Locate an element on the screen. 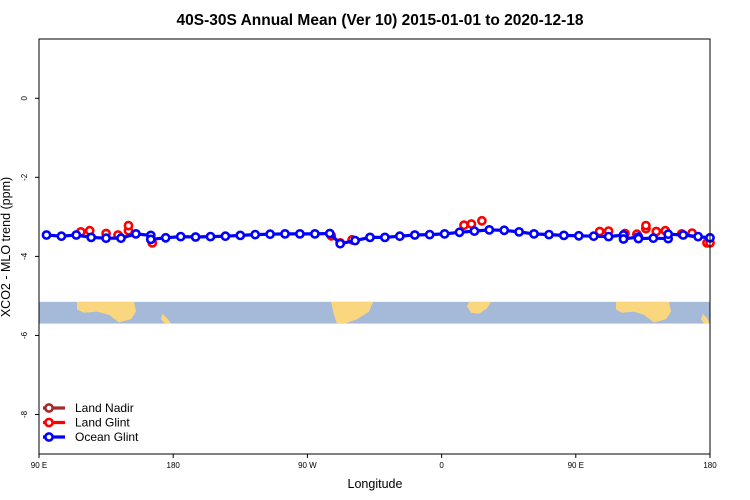 The width and height of the screenshot is (750, 500). new-zealand-shape is located at coordinates (166, 318).